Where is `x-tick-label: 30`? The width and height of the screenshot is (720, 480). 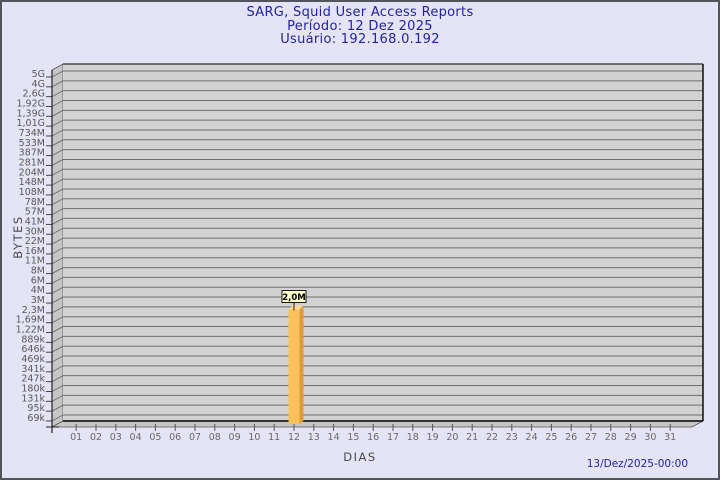 x-tick-label: 30 is located at coordinates (650, 437).